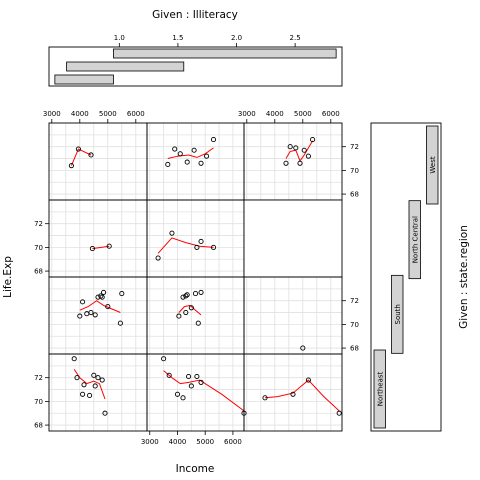  Describe the element at coordinates (119, 38) in the screenshot. I see `given-tick-label: 1.0` at that location.